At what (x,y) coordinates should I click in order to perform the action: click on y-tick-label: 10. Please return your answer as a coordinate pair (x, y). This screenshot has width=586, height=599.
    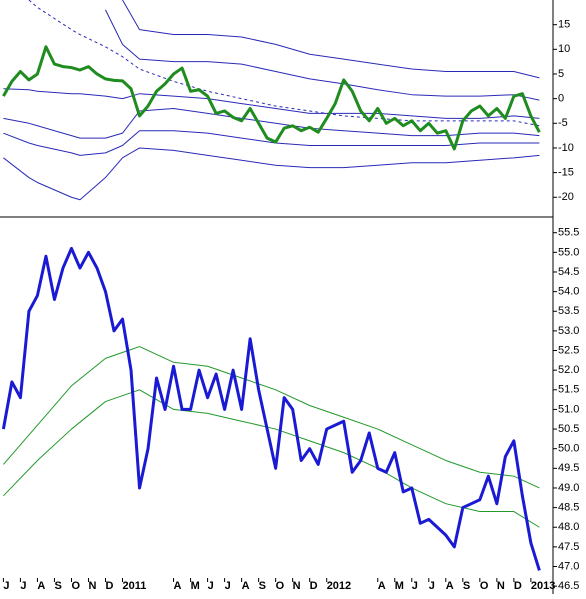
    Looking at the image, I should click on (564, 49).